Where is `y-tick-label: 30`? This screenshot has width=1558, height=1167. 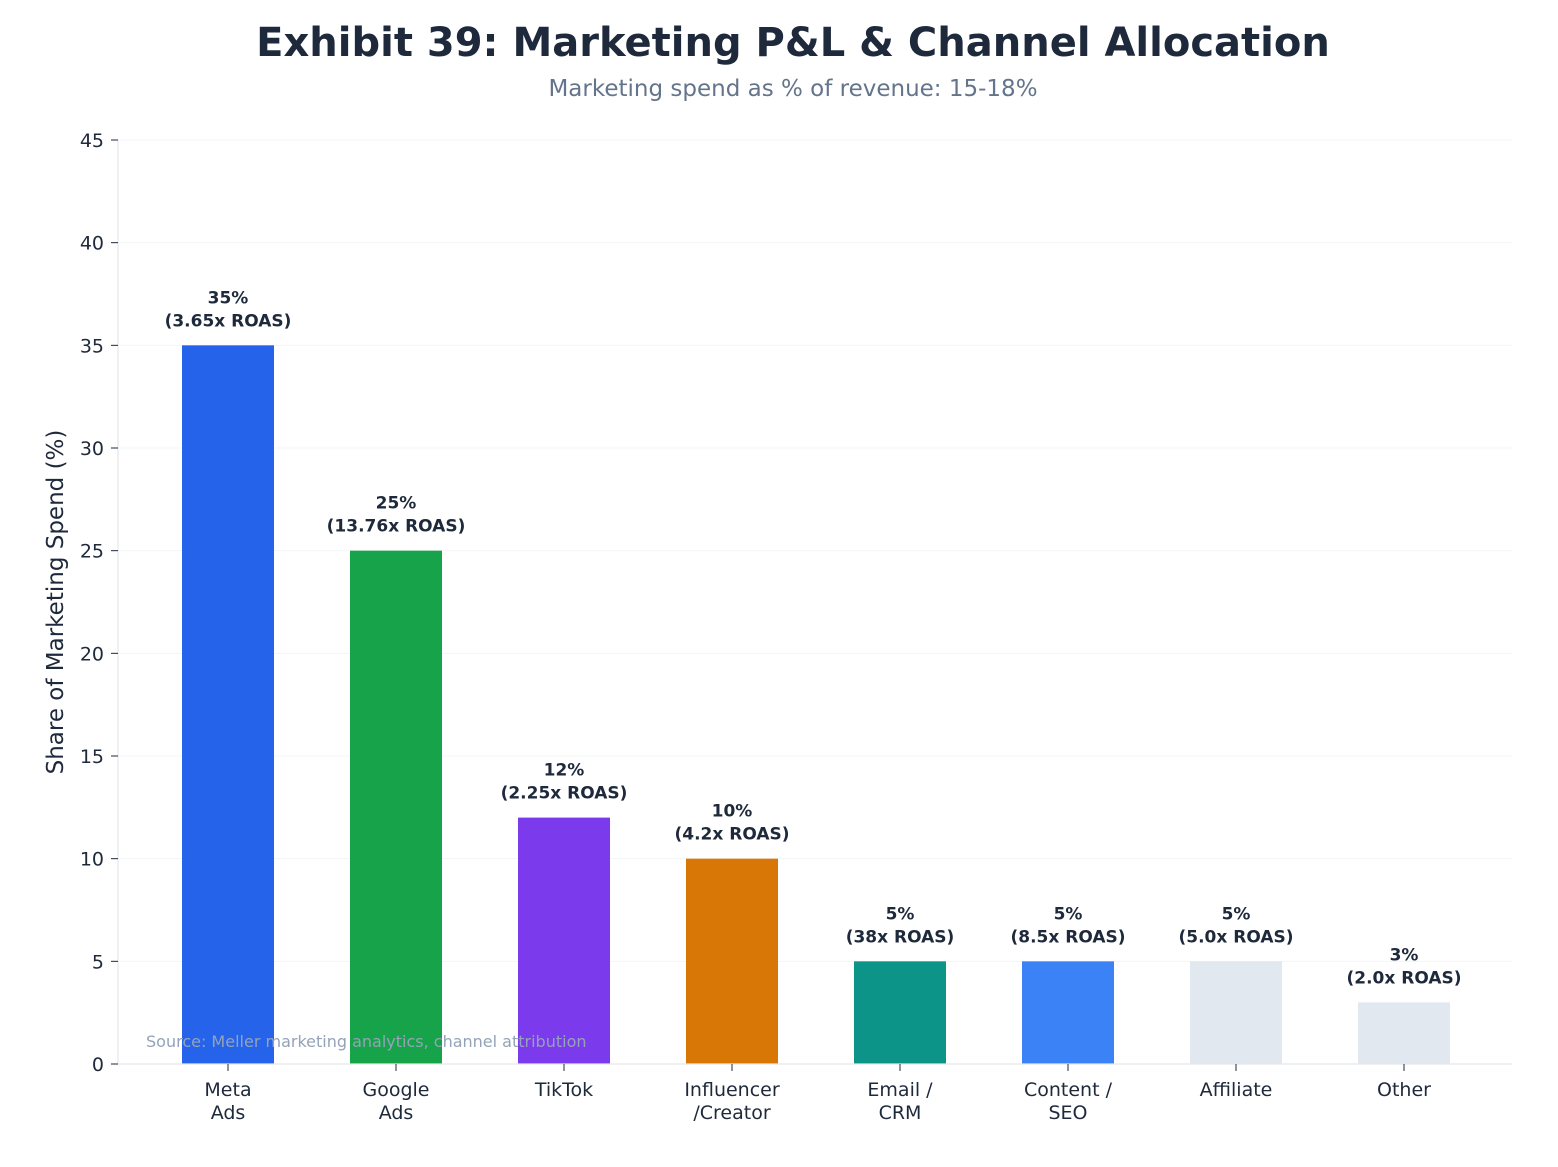 y-tick-label: 30 is located at coordinates (92, 449).